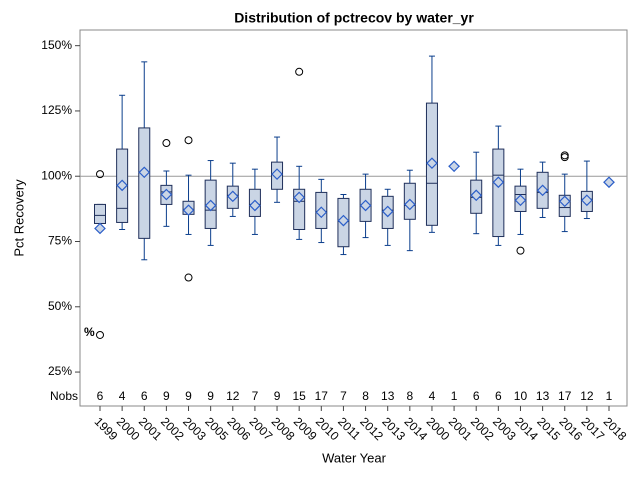 This screenshot has width=640, height=480. Describe the element at coordinates (18, 218) in the screenshot. I see `y-axis-label: Pct Recovery` at that location.